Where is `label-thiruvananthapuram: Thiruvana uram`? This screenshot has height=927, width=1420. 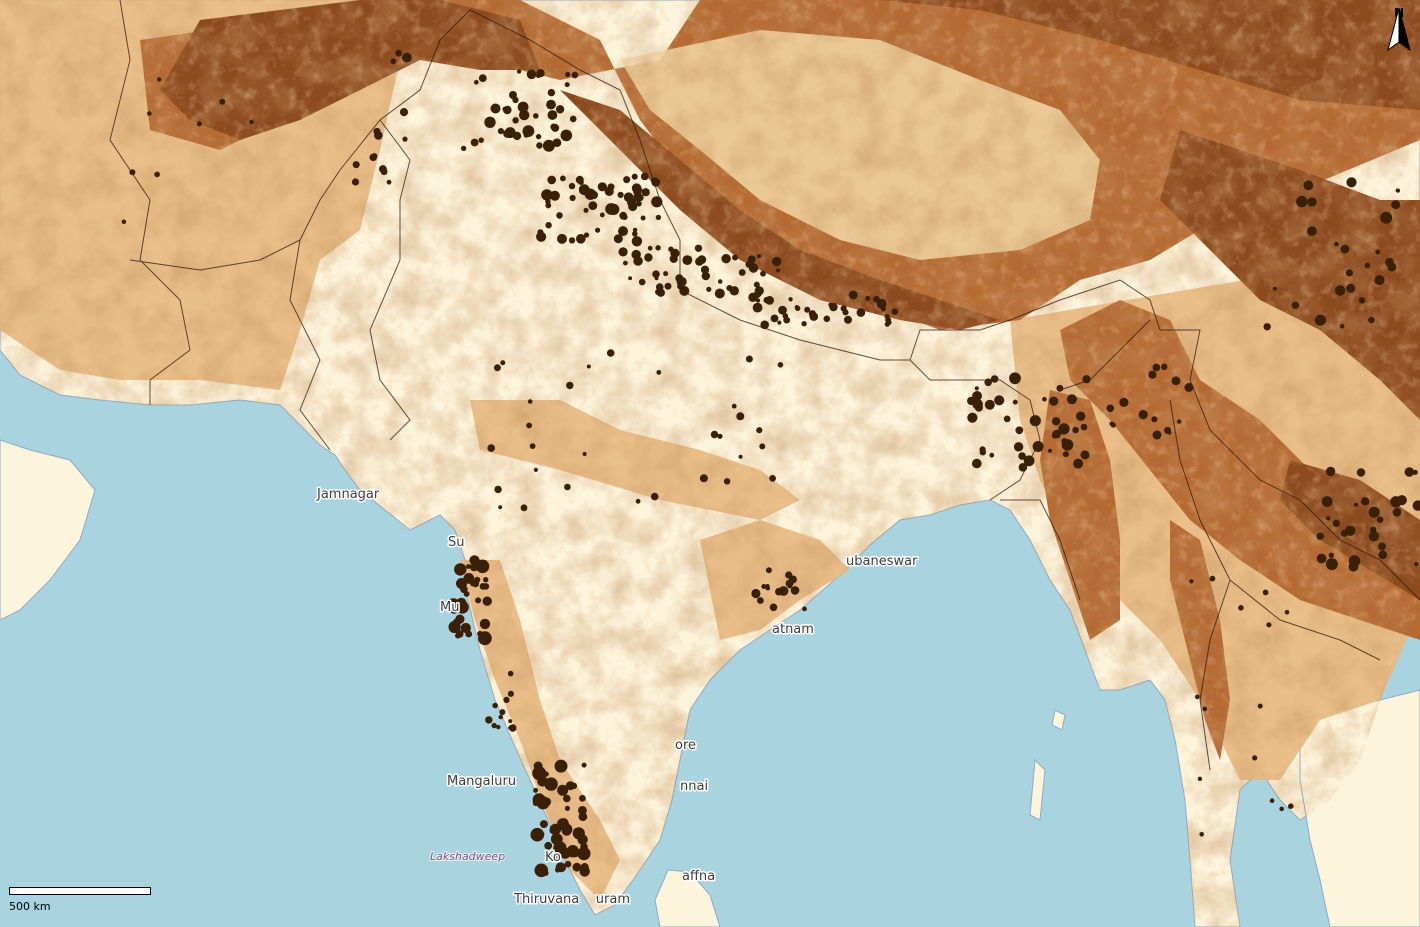 label-thiruvananthapuram: Thiruvana uram is located at coordinates (572, 900).